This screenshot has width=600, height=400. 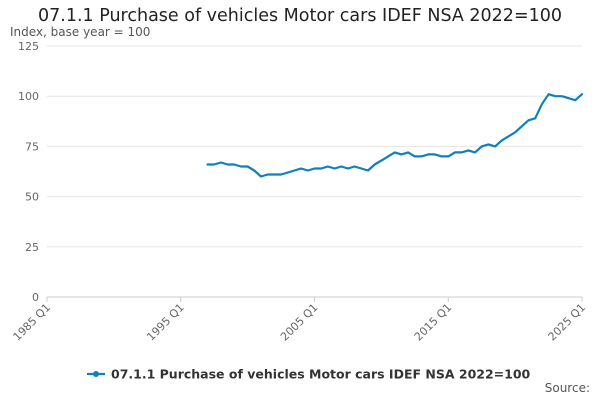 I want to click on y-tick-label: 125, so click(x=28, y=46).